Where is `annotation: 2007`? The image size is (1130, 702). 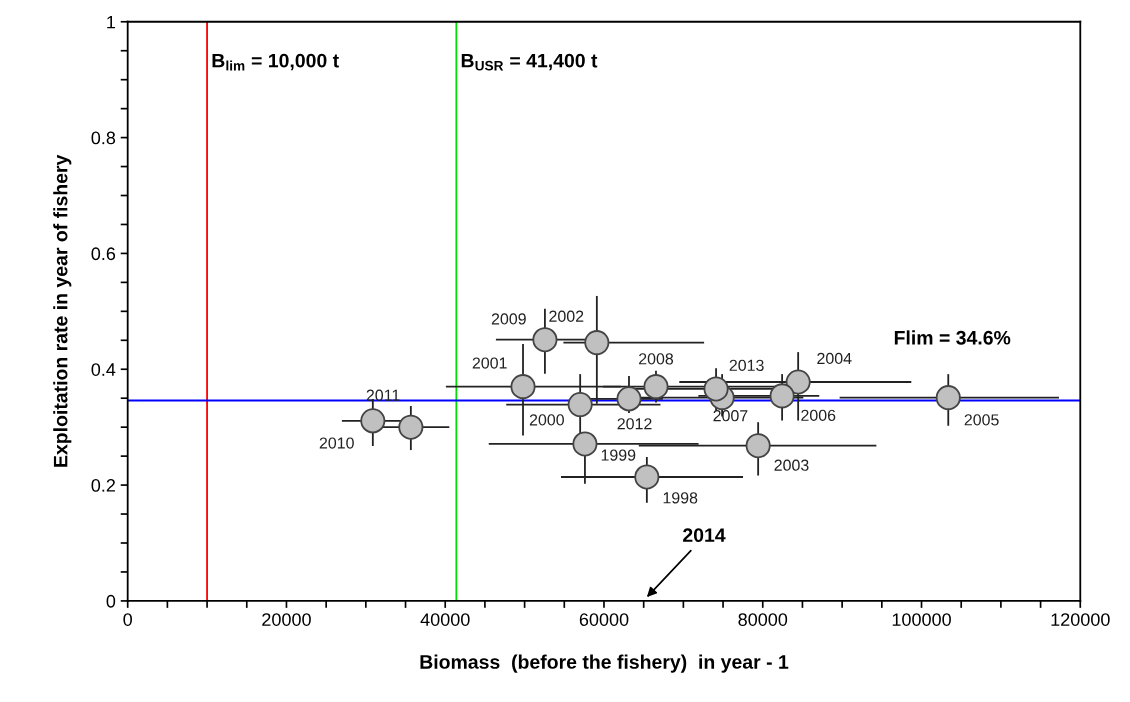
annotation: 2007 is located at coordinates (730, 416).